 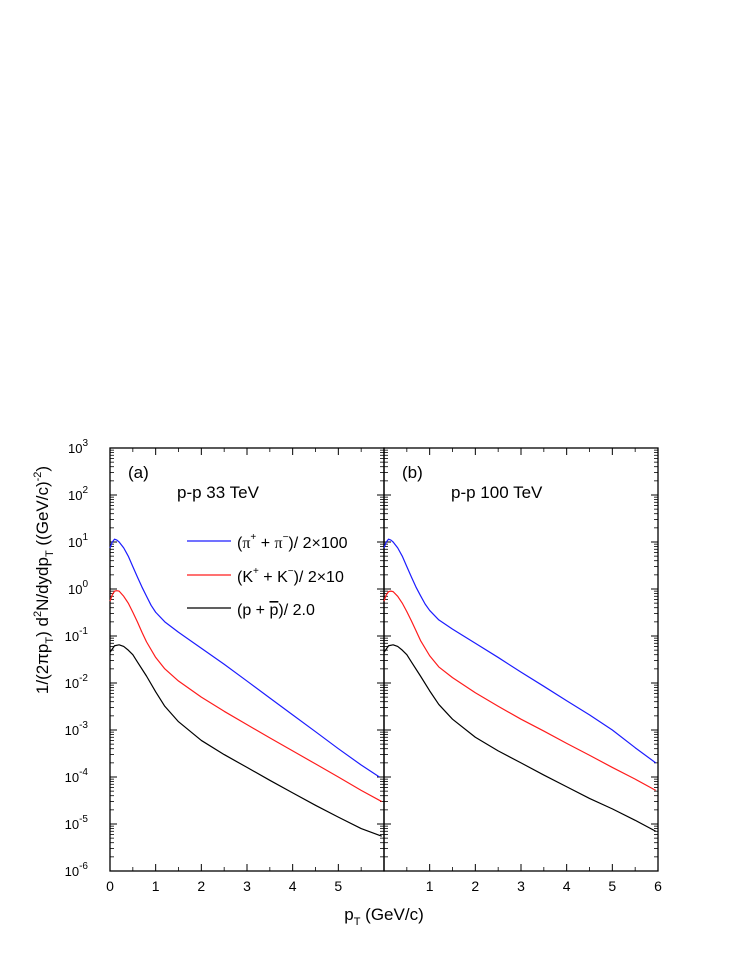 I want to click on x-axis-label: pT (GeV/c), so click(x=384, y=916).